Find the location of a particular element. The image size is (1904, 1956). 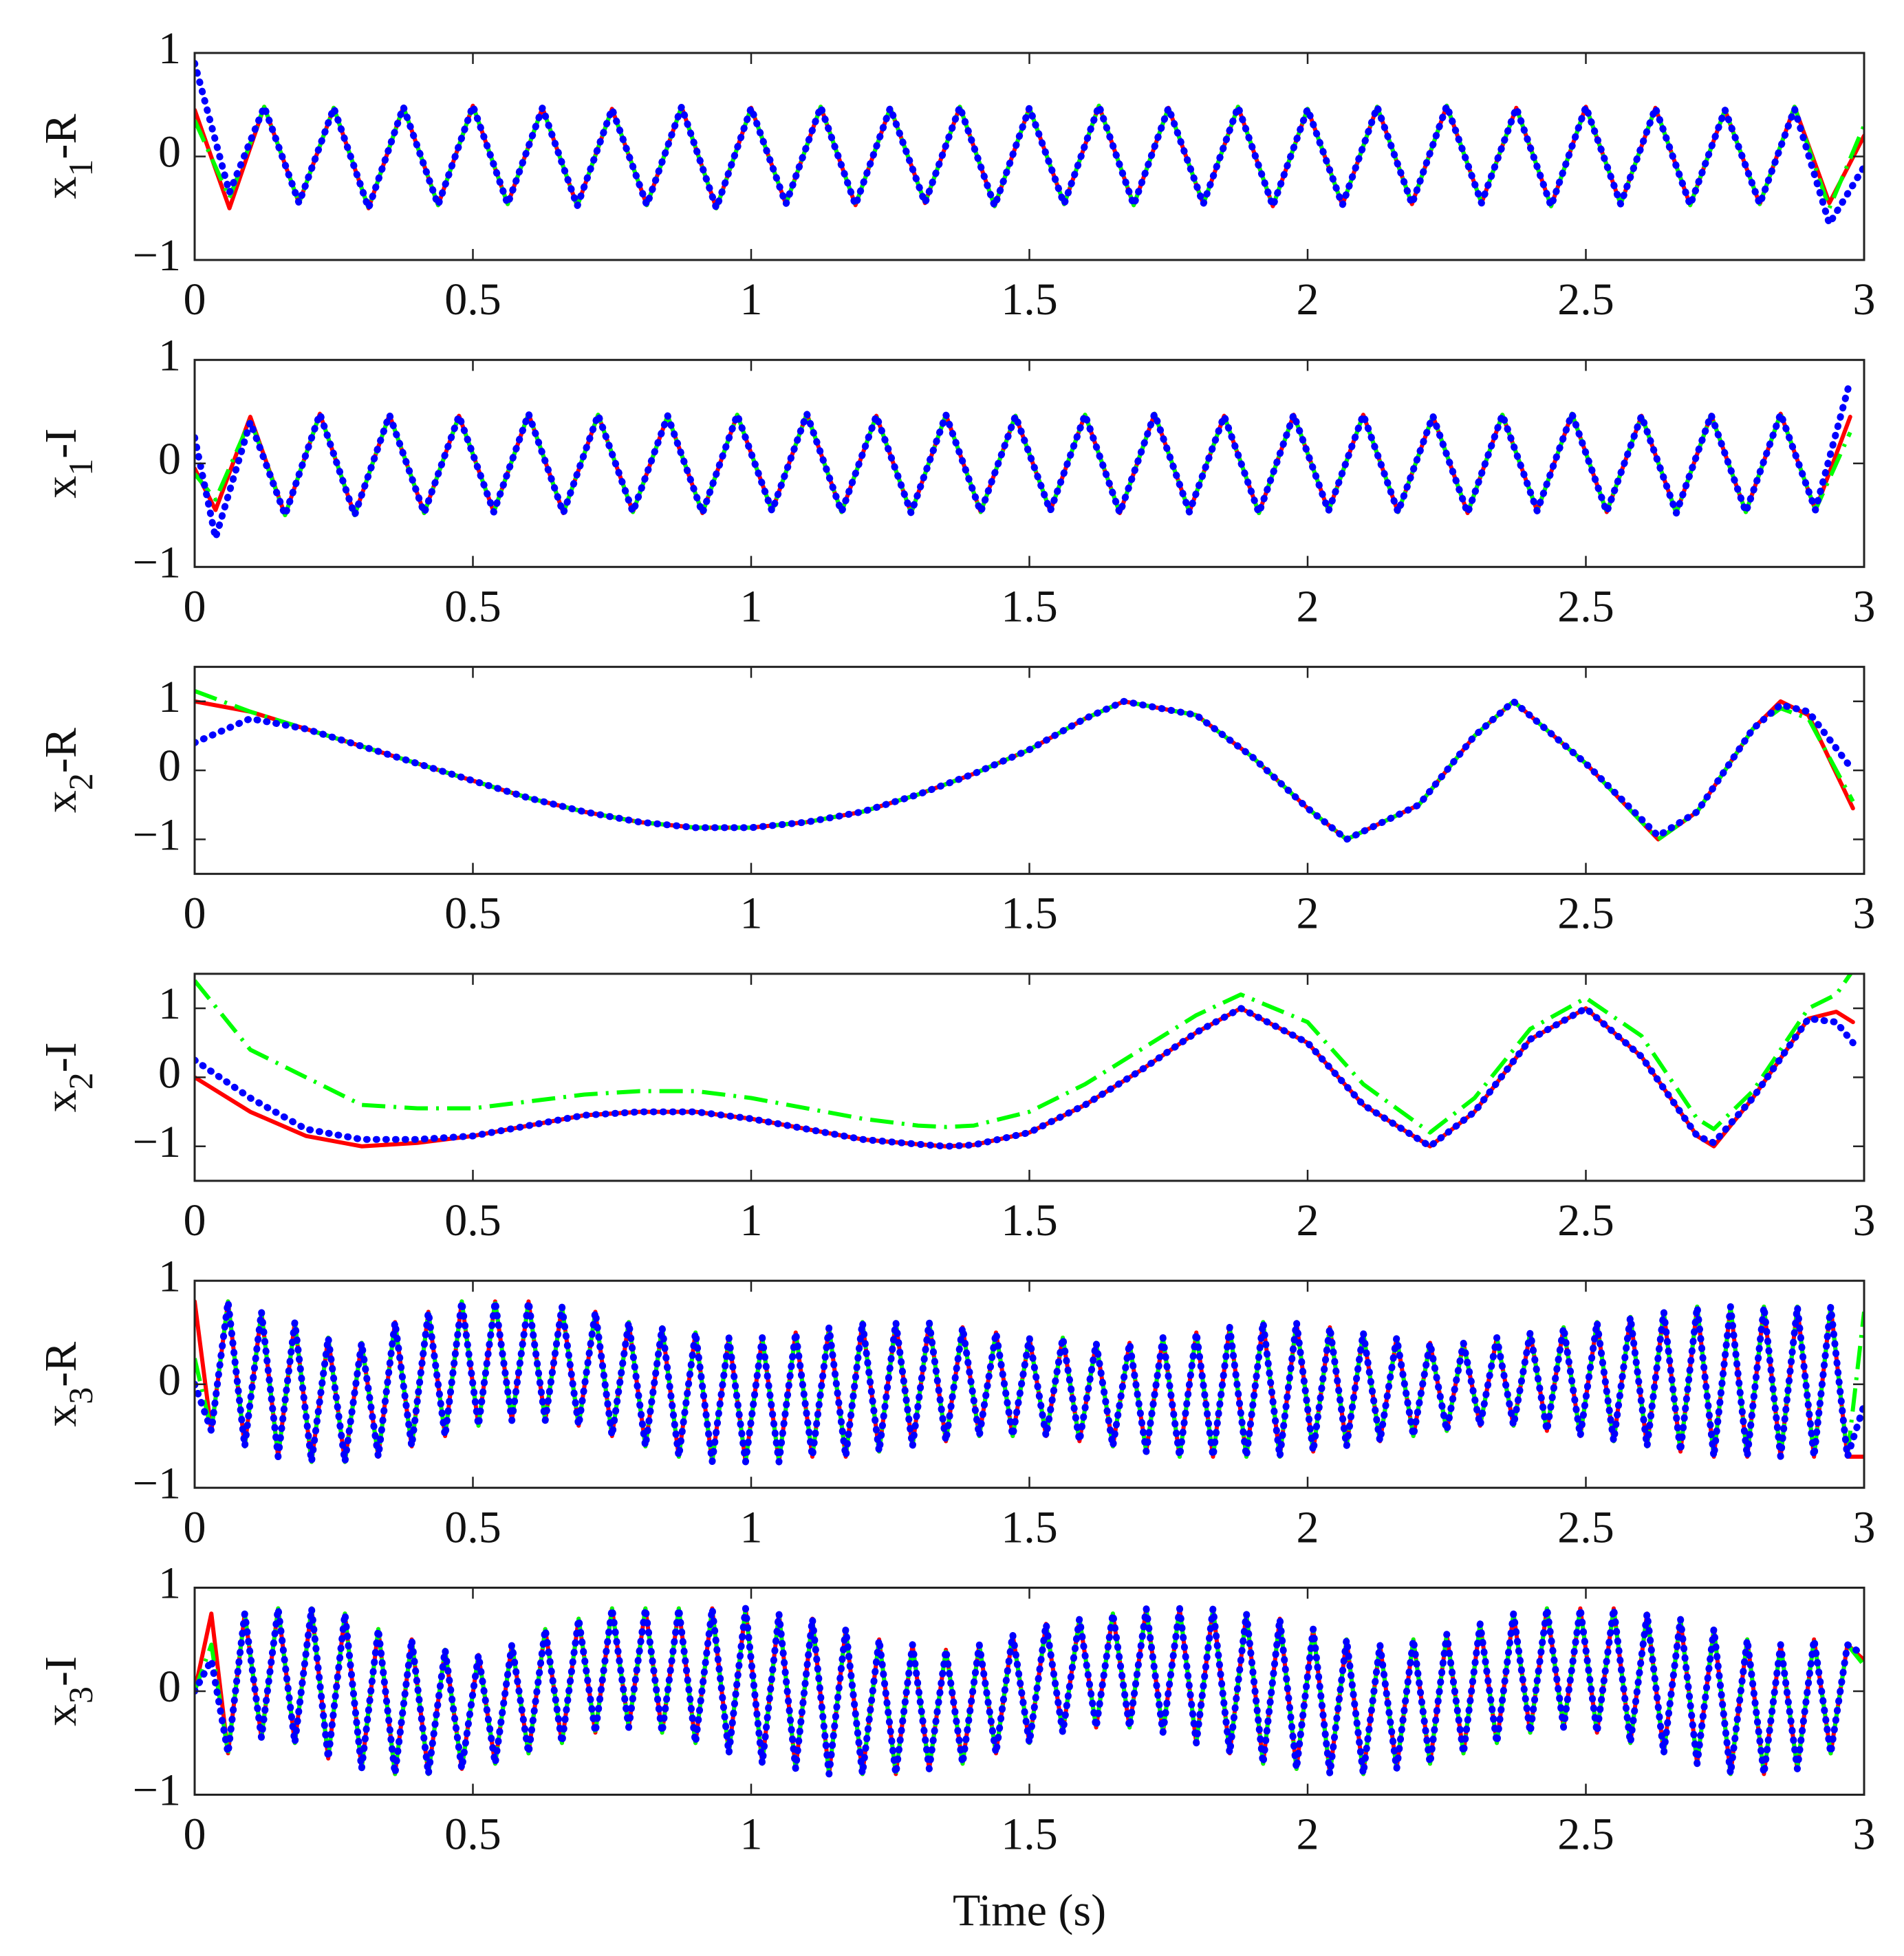

y-axis-label: x2-I is located at coordinates (68, 1077).